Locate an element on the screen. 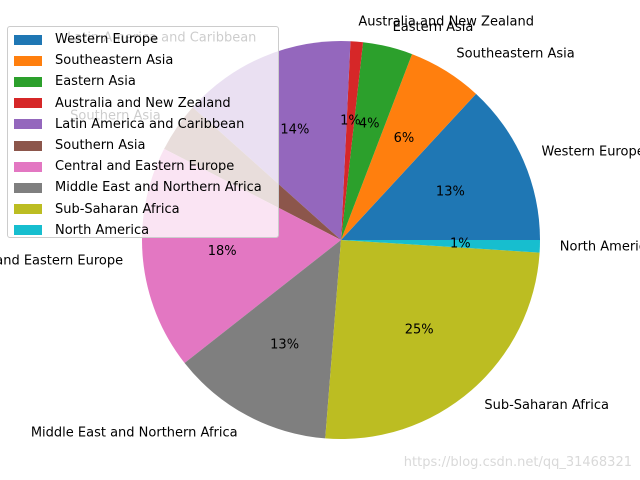  slice-label-0: Western Europe is located at coordinates (591, 152).